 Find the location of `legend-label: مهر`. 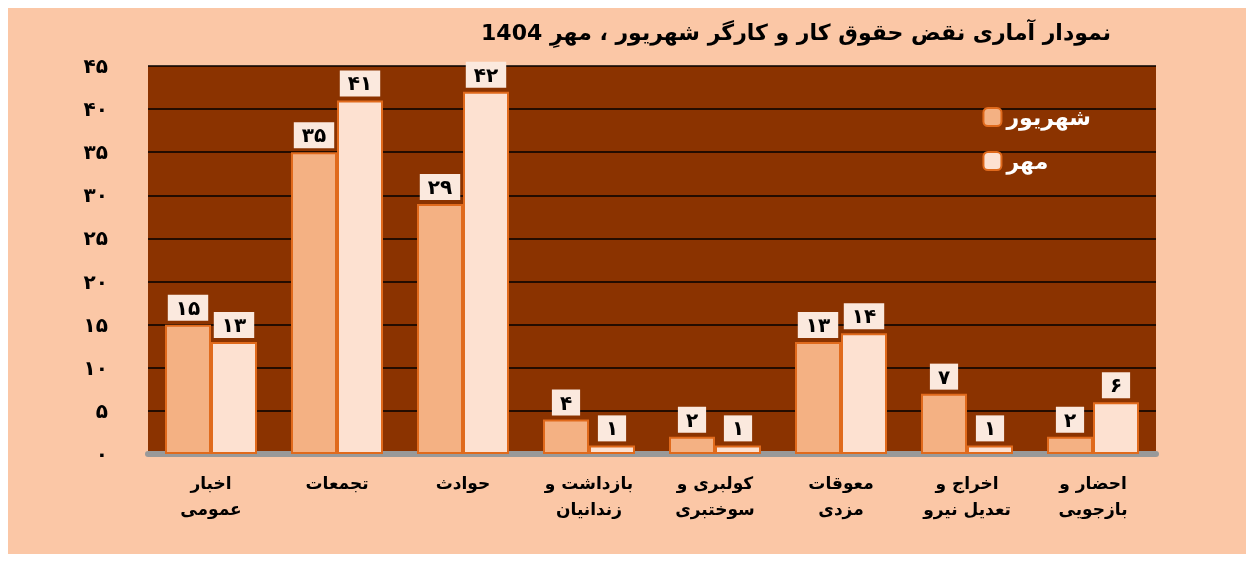

legend-label: مهر is located at coordinates (1027, 161).